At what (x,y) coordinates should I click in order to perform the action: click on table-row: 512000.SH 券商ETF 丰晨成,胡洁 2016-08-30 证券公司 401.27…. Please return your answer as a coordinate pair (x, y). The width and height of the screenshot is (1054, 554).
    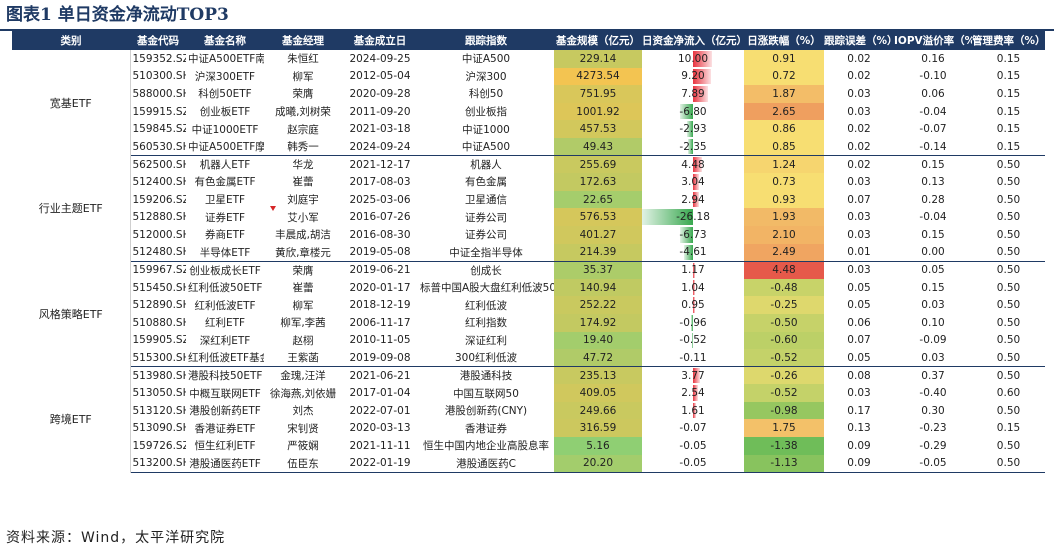
    Looking at the image, I should click on (528, 234).